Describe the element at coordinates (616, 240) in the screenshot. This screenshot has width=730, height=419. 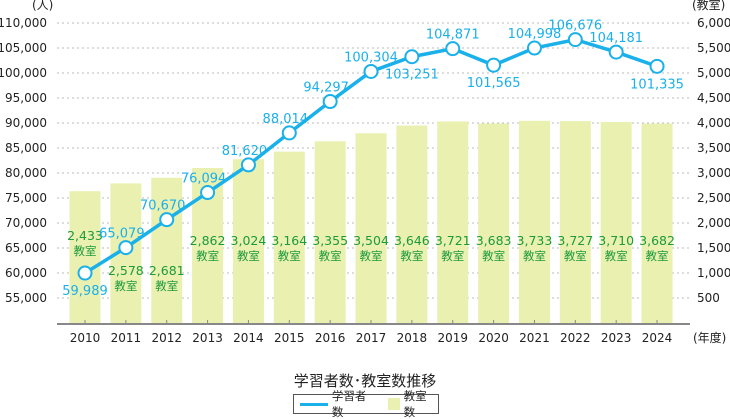
I see `bar-value-label: 3,710` at that location.